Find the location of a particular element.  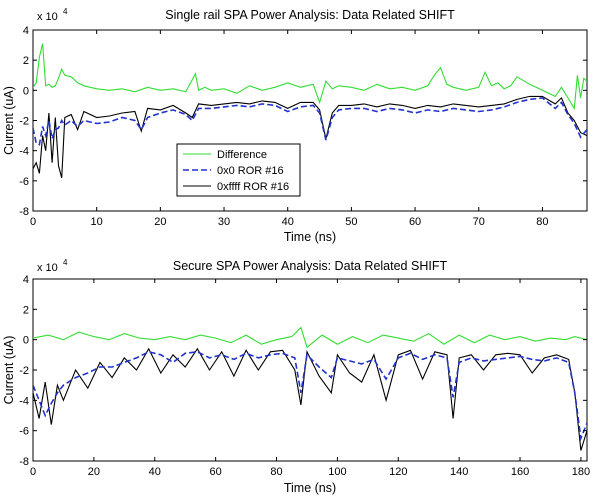

x-tick-label: 160 is located at coordinates (520, 472).